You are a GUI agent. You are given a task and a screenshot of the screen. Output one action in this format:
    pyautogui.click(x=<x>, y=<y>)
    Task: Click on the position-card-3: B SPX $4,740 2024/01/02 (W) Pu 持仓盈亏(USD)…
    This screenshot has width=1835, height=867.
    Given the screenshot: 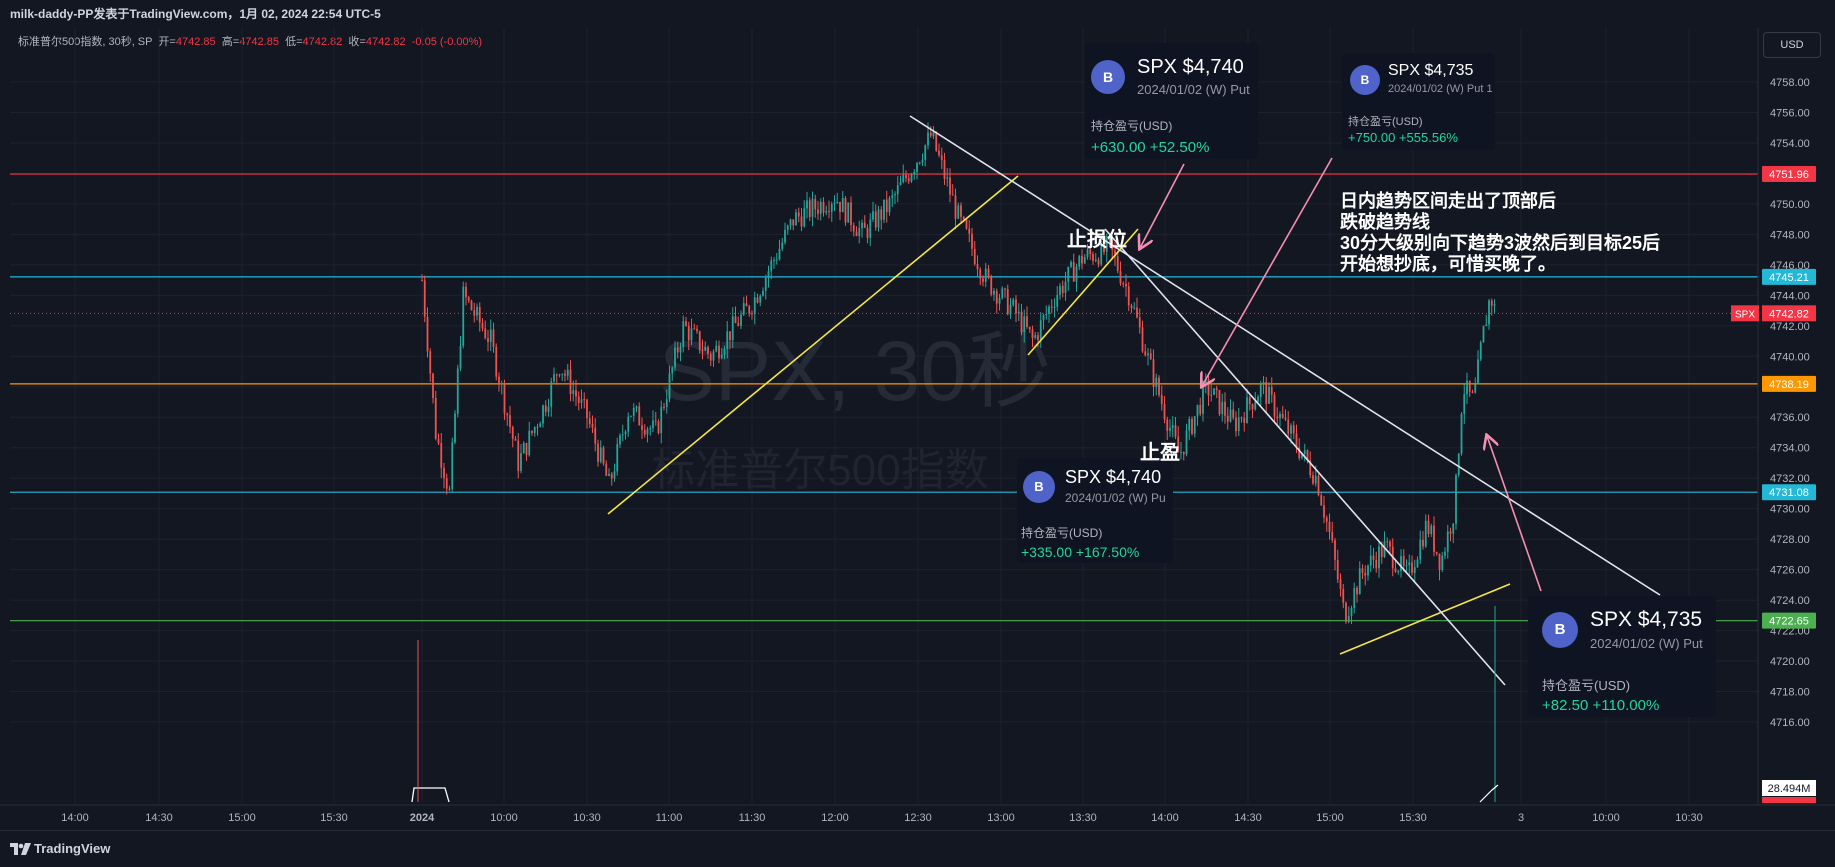 What is the action you would take?
    pyautogui.click(x=1095, y=510)
    